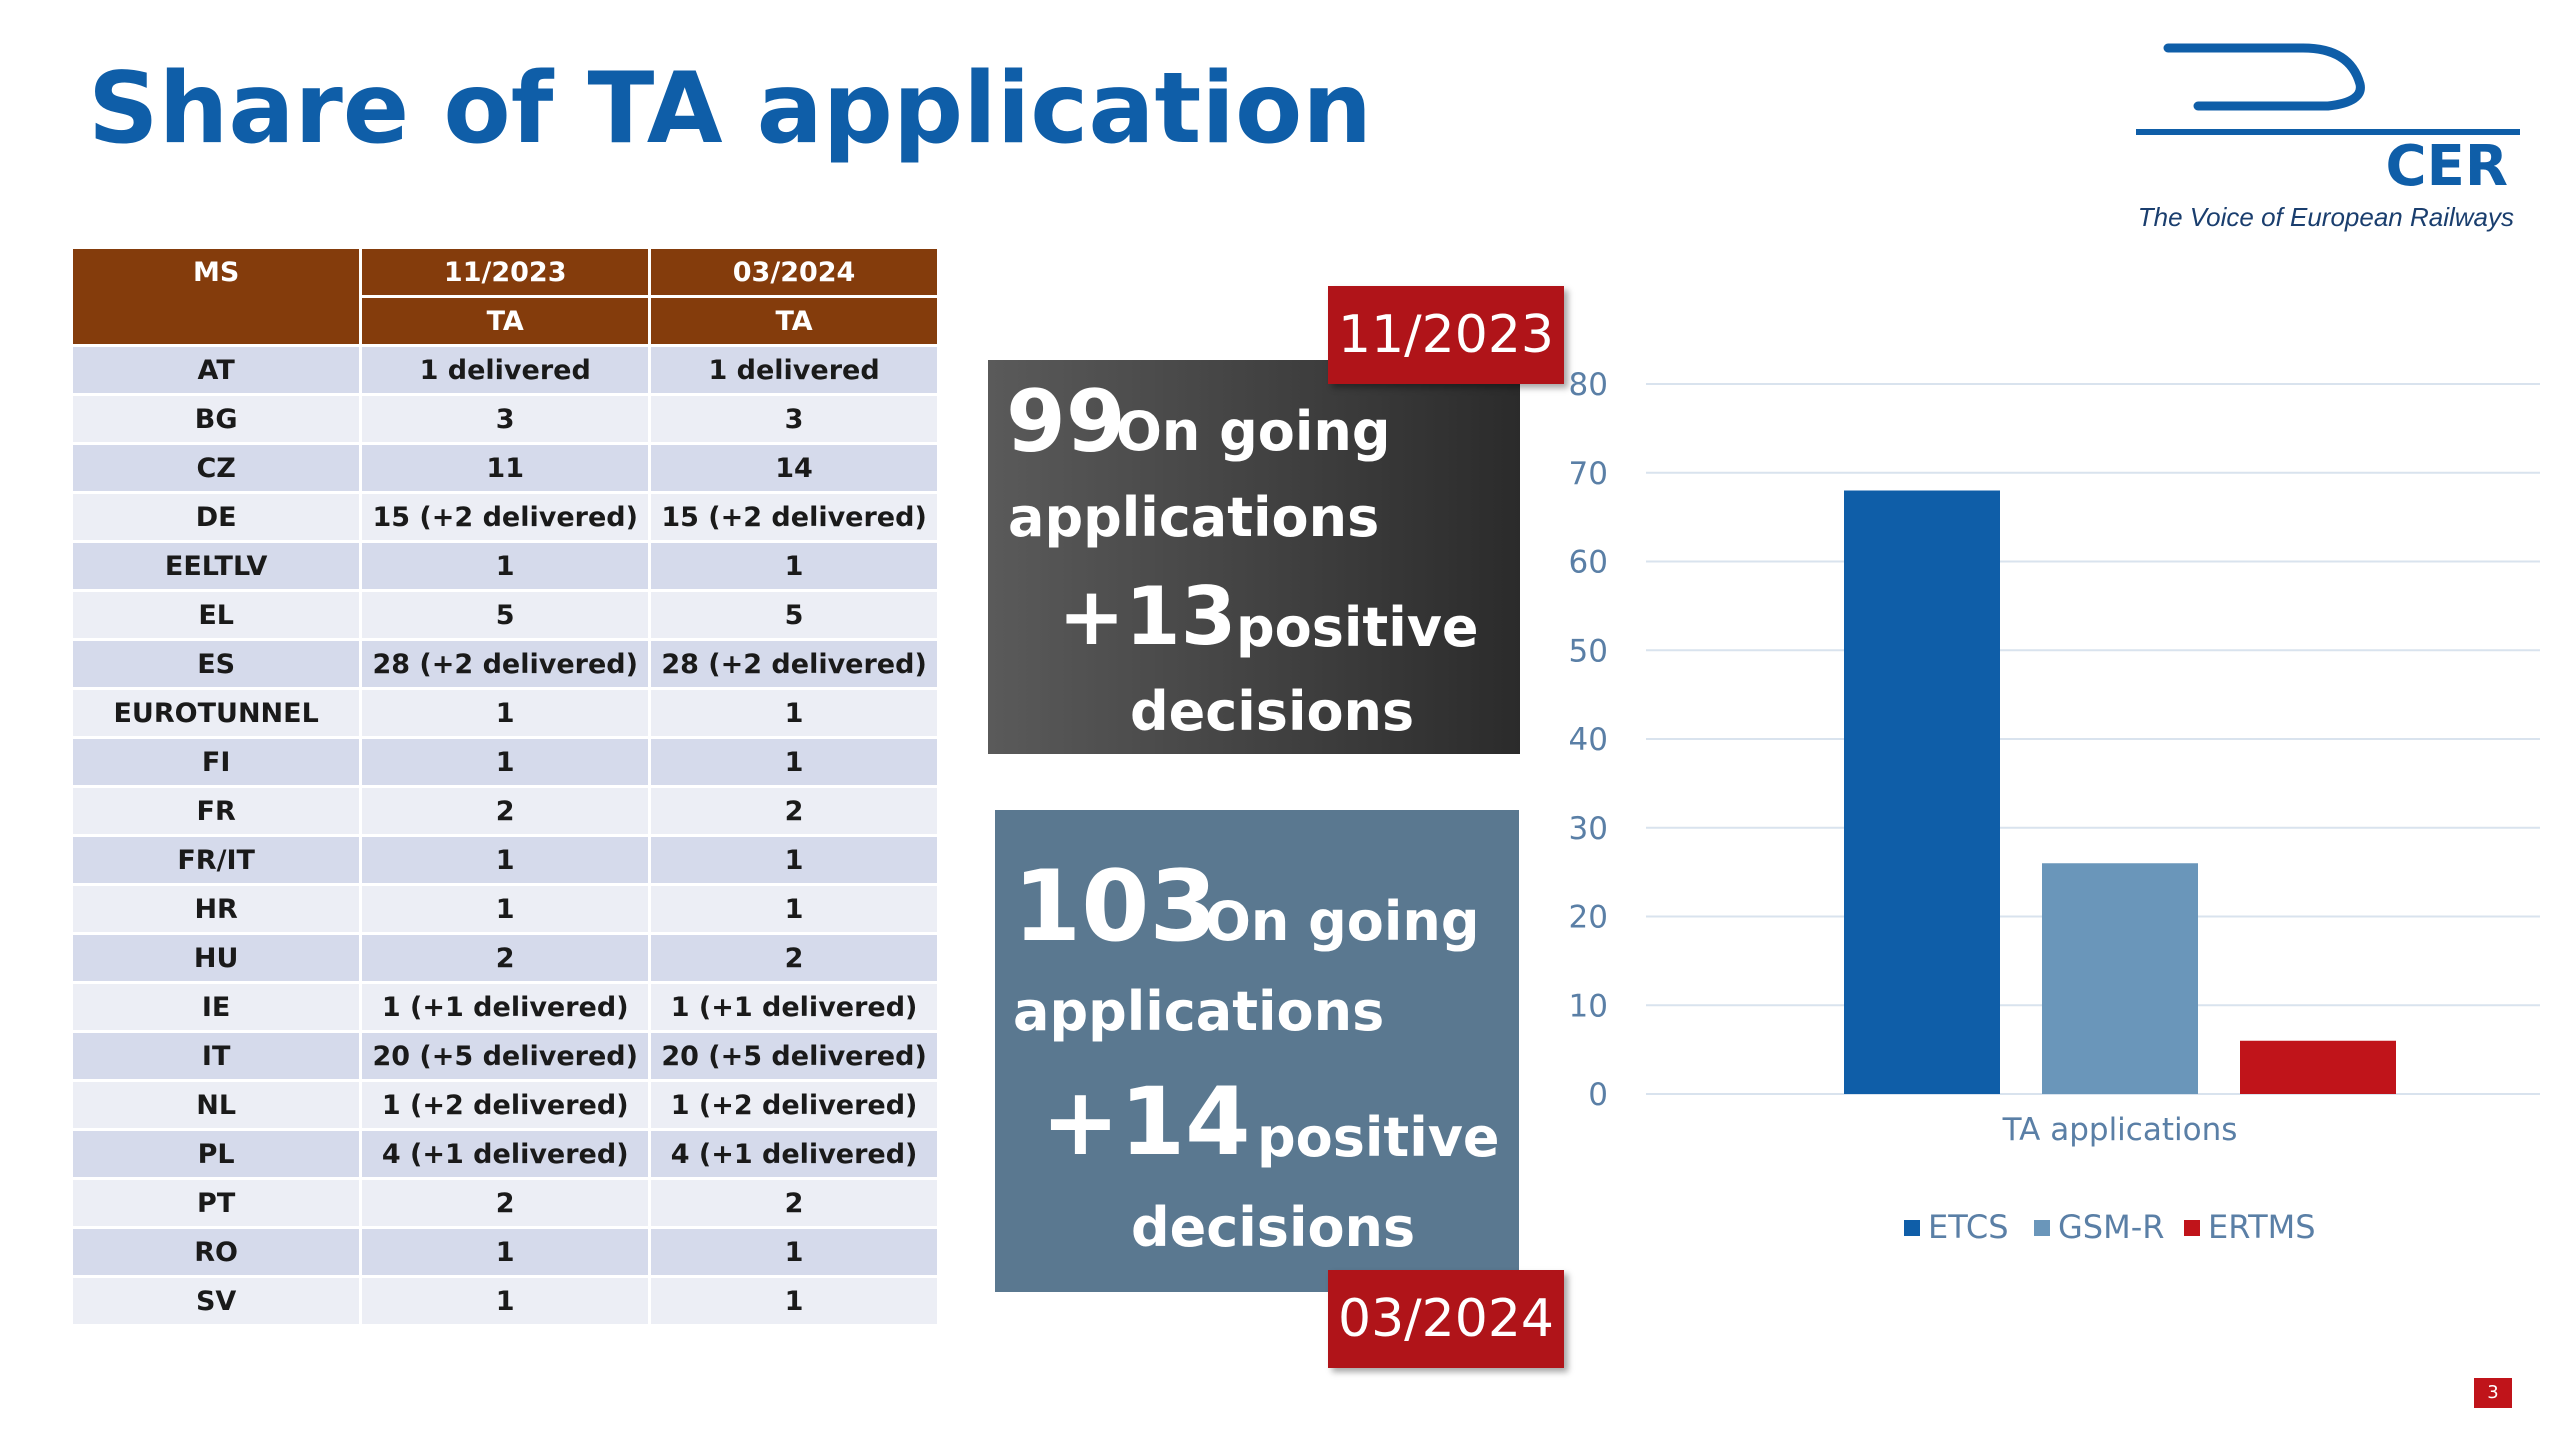 This screenshot has height=1440, width=2560. What do you see at coordinates (216, 566) in the screenshot?
I see `member-state-cell: EELTLV` at bounding box center [216, 566].